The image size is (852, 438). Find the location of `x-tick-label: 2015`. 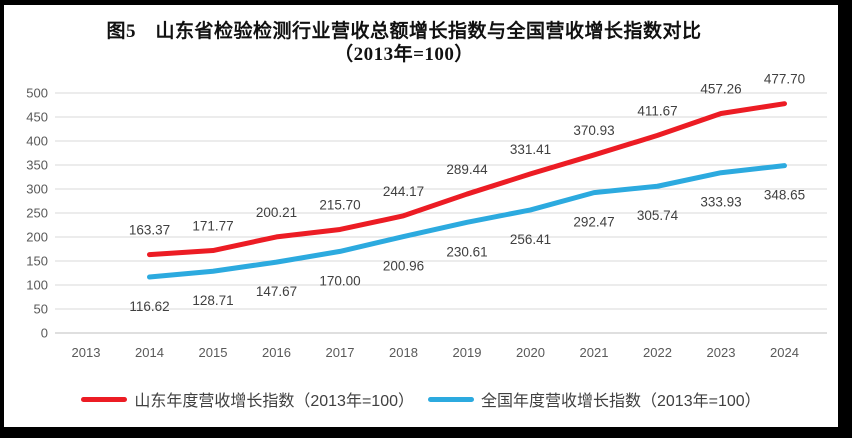

x-tick-label: 2015 is located at coordinates (213, 352).